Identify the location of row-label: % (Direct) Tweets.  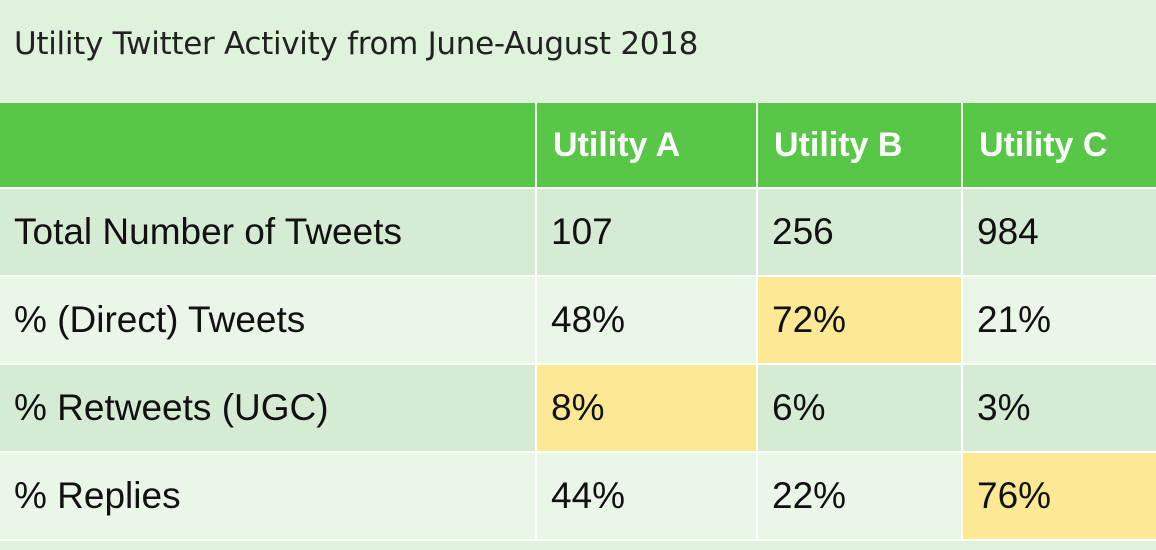
(160, 319).